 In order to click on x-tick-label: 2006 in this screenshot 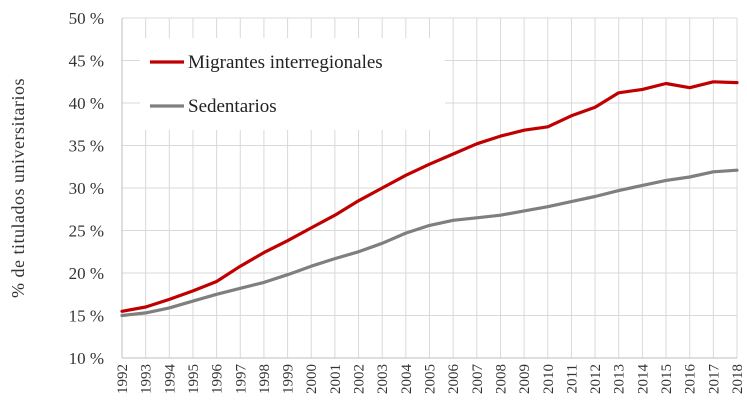, I will do `click(454, 379)`.